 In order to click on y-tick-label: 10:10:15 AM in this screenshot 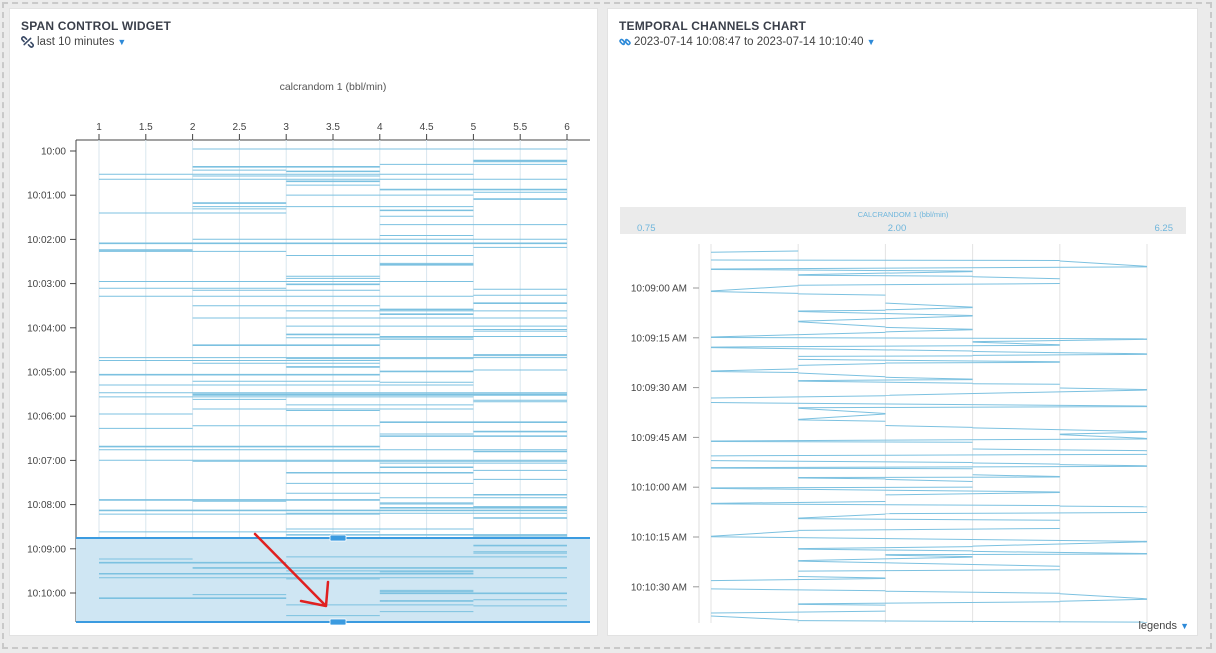, I will do `click(659, 538)`.